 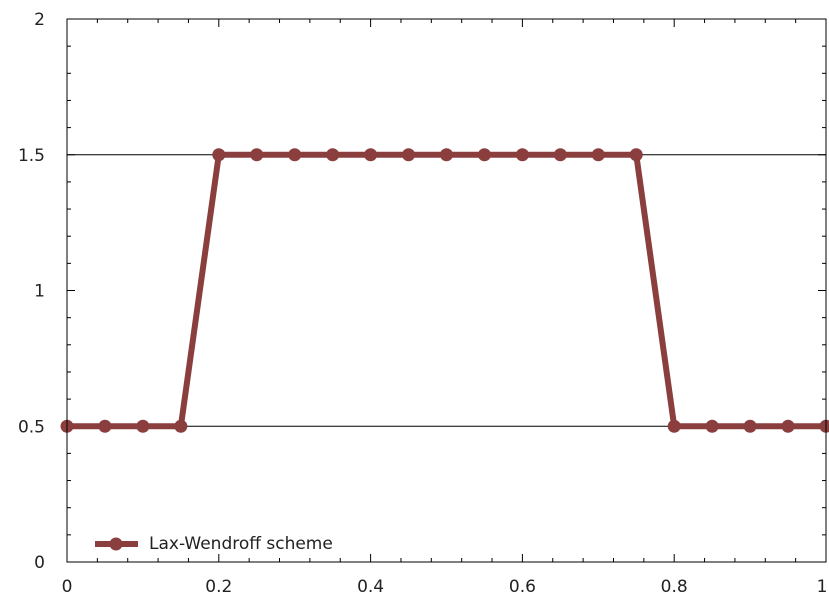 I want to click on x-axis-tick-labels: 0 0.2 0.4 0.6 0.8 1, so click(x=445, y=587).